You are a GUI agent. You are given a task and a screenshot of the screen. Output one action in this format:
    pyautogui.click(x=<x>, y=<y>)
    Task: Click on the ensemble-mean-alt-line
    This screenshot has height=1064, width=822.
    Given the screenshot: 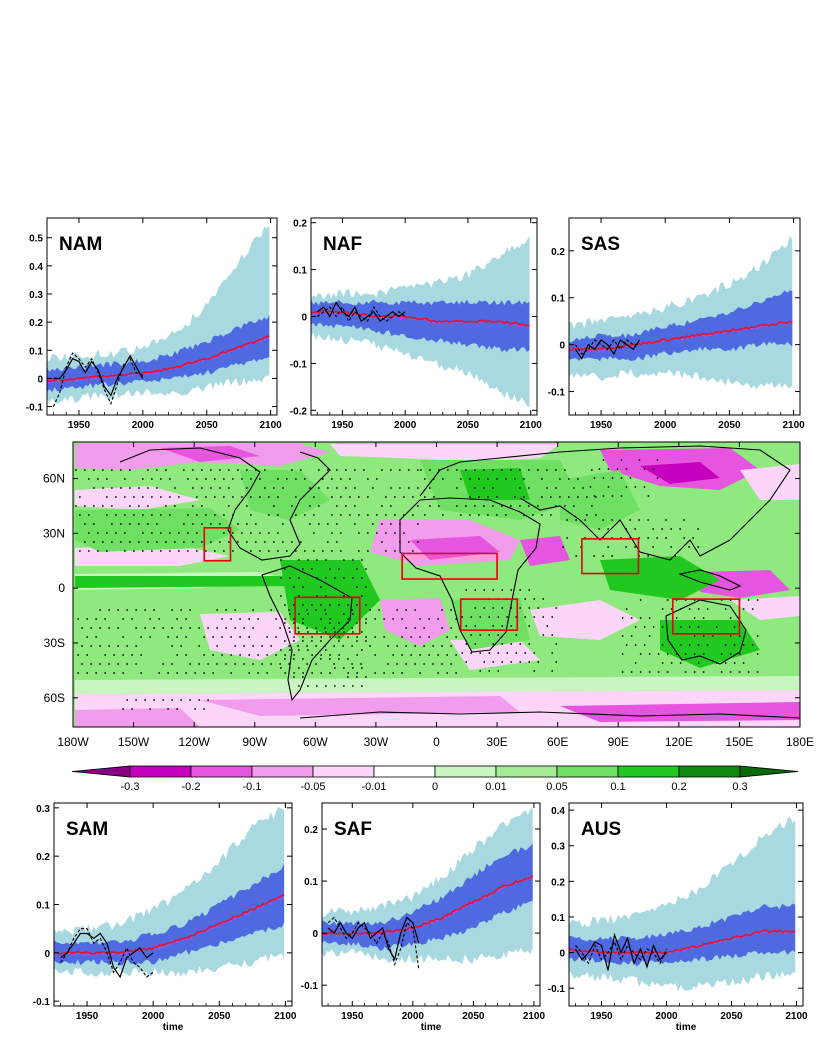 What is the action you would take?
    pyautogui.click(x=428, y=907)
    